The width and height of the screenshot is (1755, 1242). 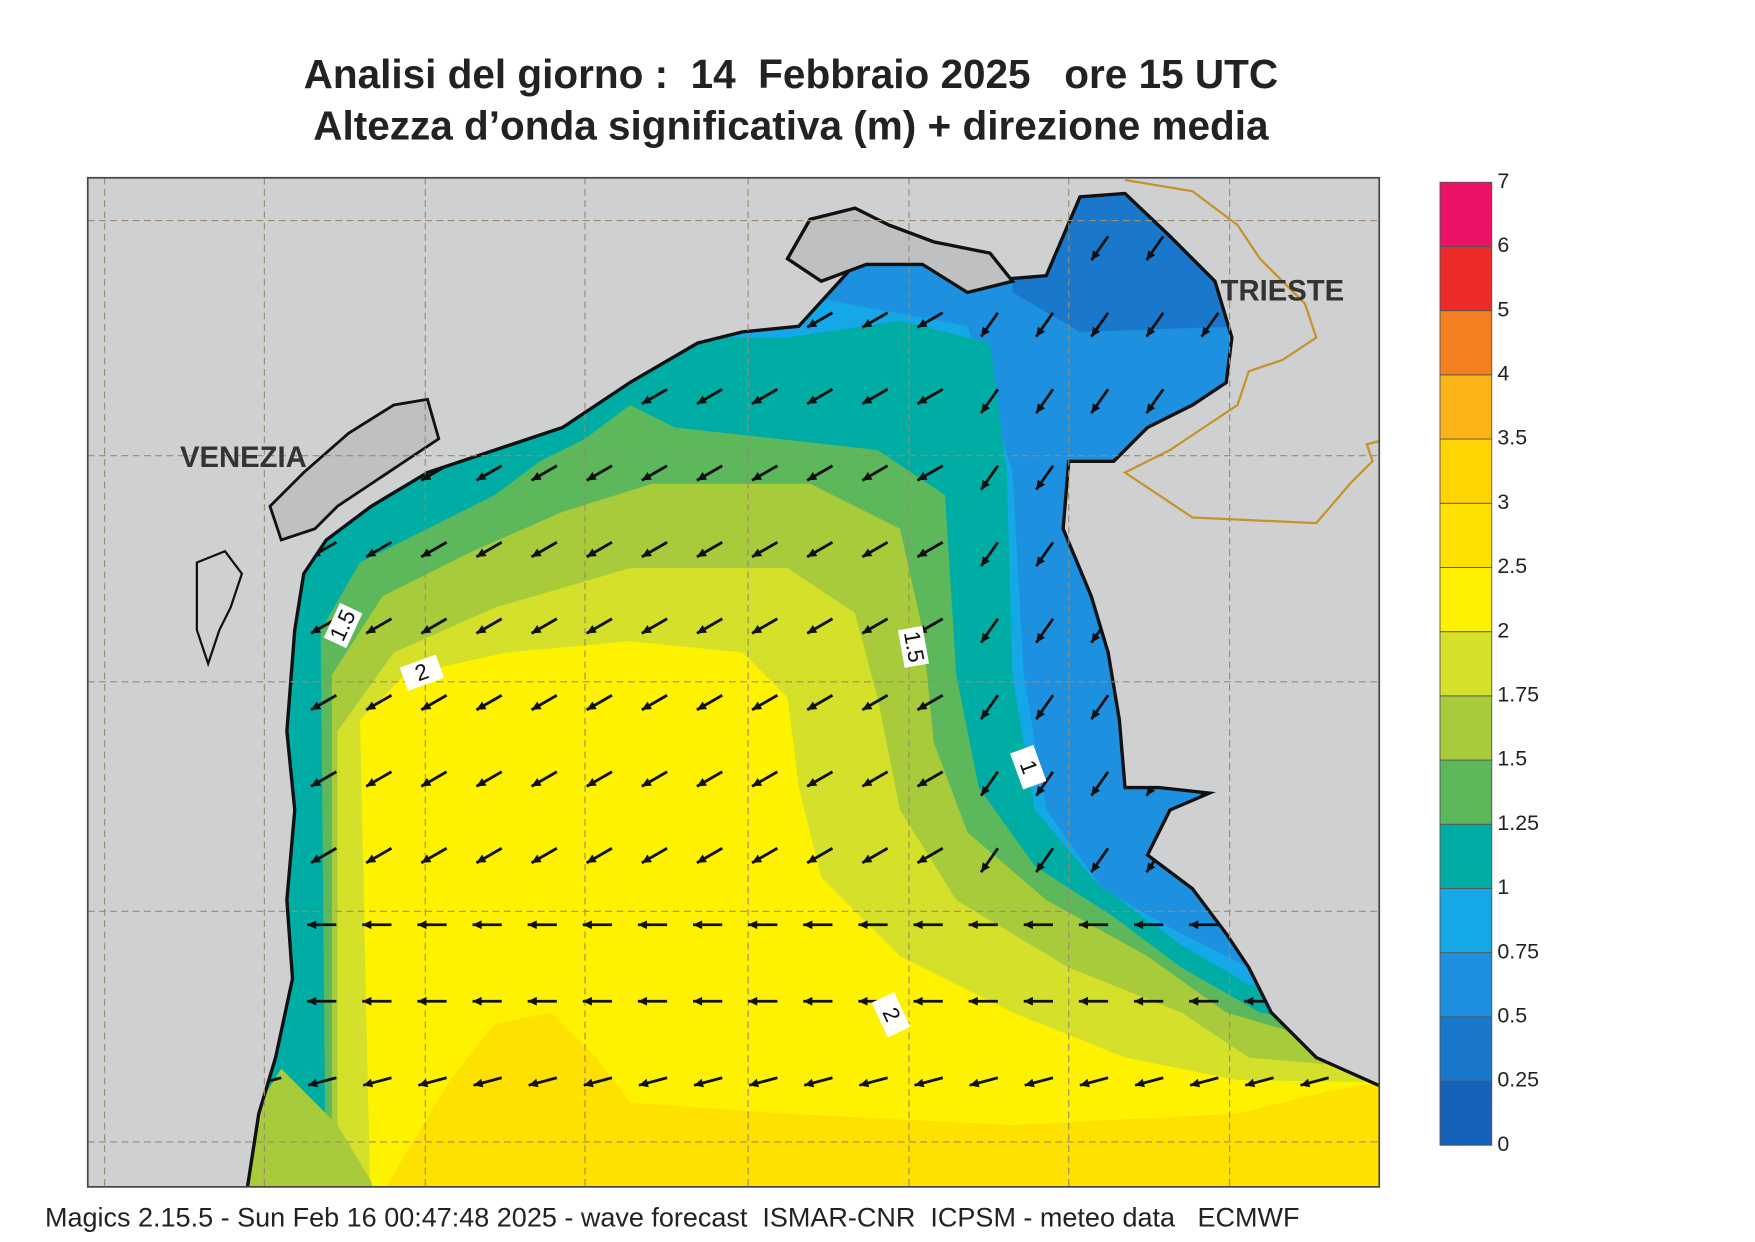 What do you see at coordinates (1518, 694) in the screenshot?
I see `colorbar-tick-label: 1.75` at bounding box center [1518, 694].